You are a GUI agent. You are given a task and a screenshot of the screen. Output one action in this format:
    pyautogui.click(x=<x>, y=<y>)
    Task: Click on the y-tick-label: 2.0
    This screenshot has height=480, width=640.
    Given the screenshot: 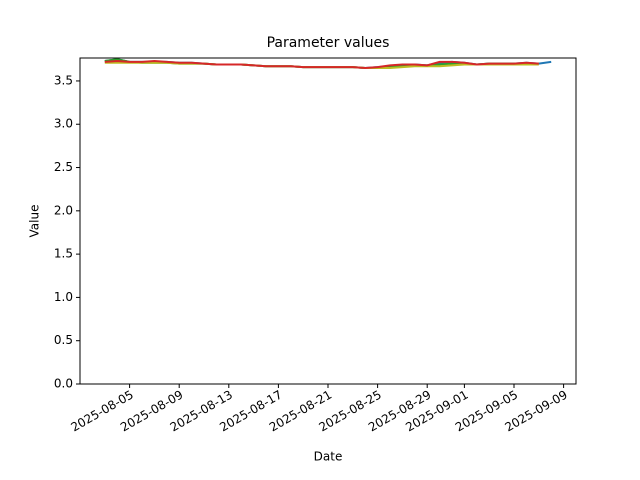 What is the action you would take?
    pyautogui.click(x=63, y=210)
    